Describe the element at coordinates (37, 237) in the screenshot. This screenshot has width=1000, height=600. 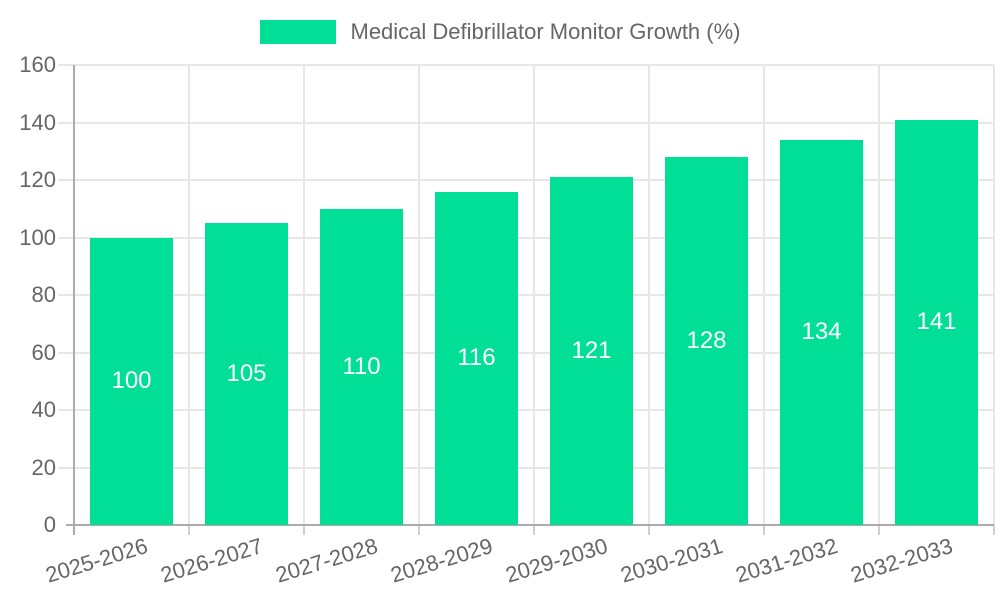
I see `y-axis-tick-label: 100` at that location.